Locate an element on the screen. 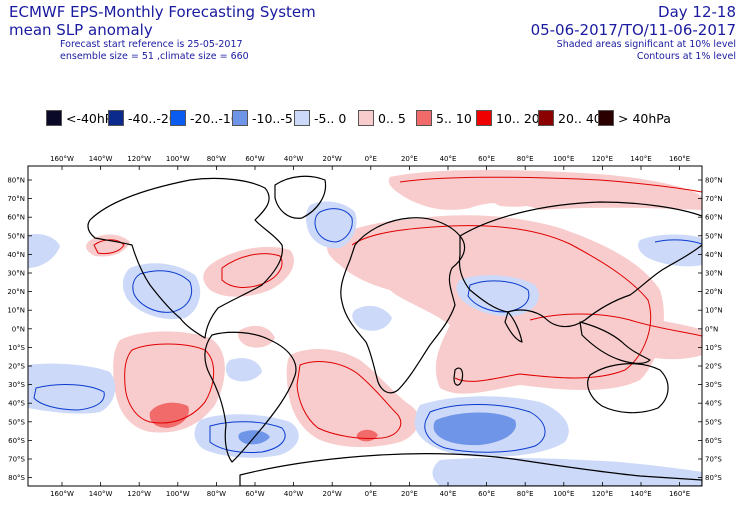  legend-label: <-40hPa is located at coordinates (93, 118).